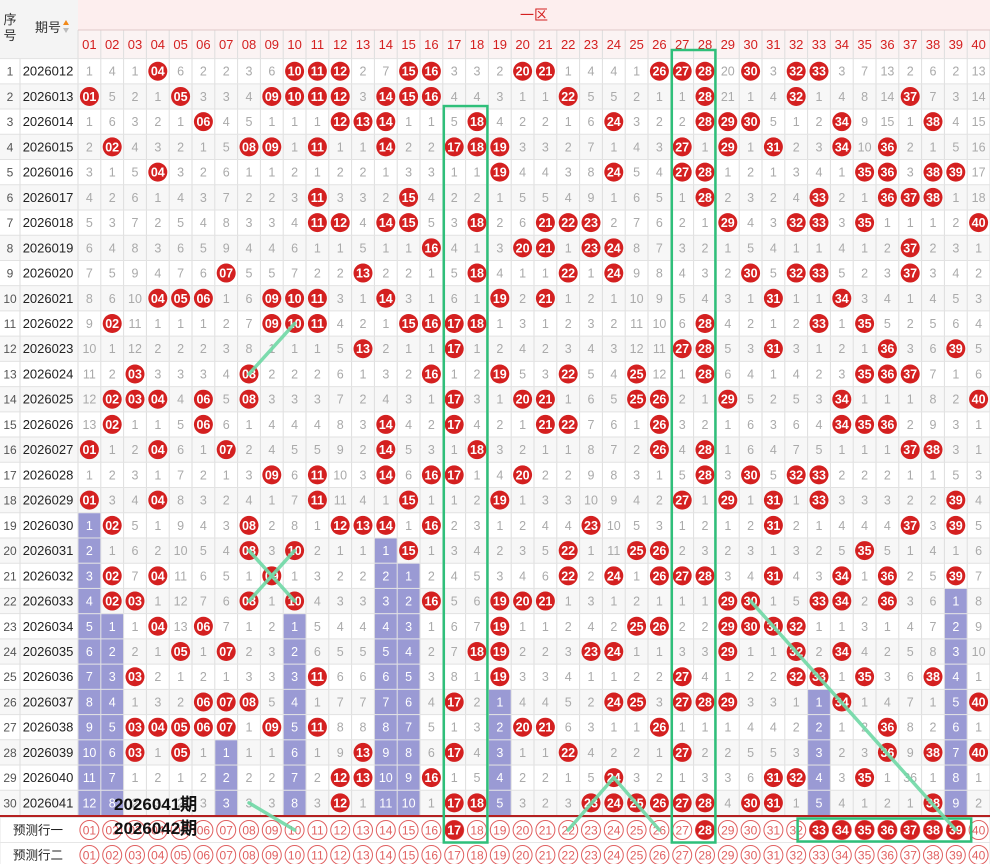  What do you see at coordinates (10, 248) in the screenshot?
I see `row-seq: 8` at bounding box center [10, 248].